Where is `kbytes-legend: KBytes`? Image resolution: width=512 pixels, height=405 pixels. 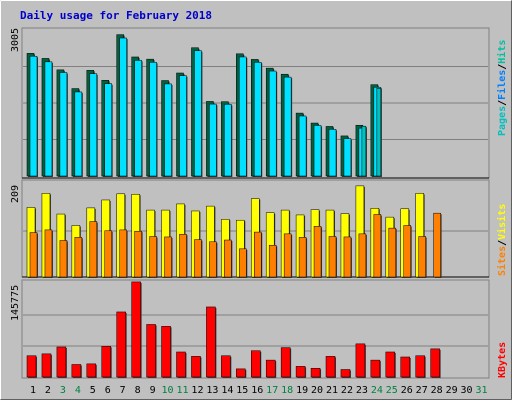
kbytes-legend: KBytes is located at coordinates (502, 360).